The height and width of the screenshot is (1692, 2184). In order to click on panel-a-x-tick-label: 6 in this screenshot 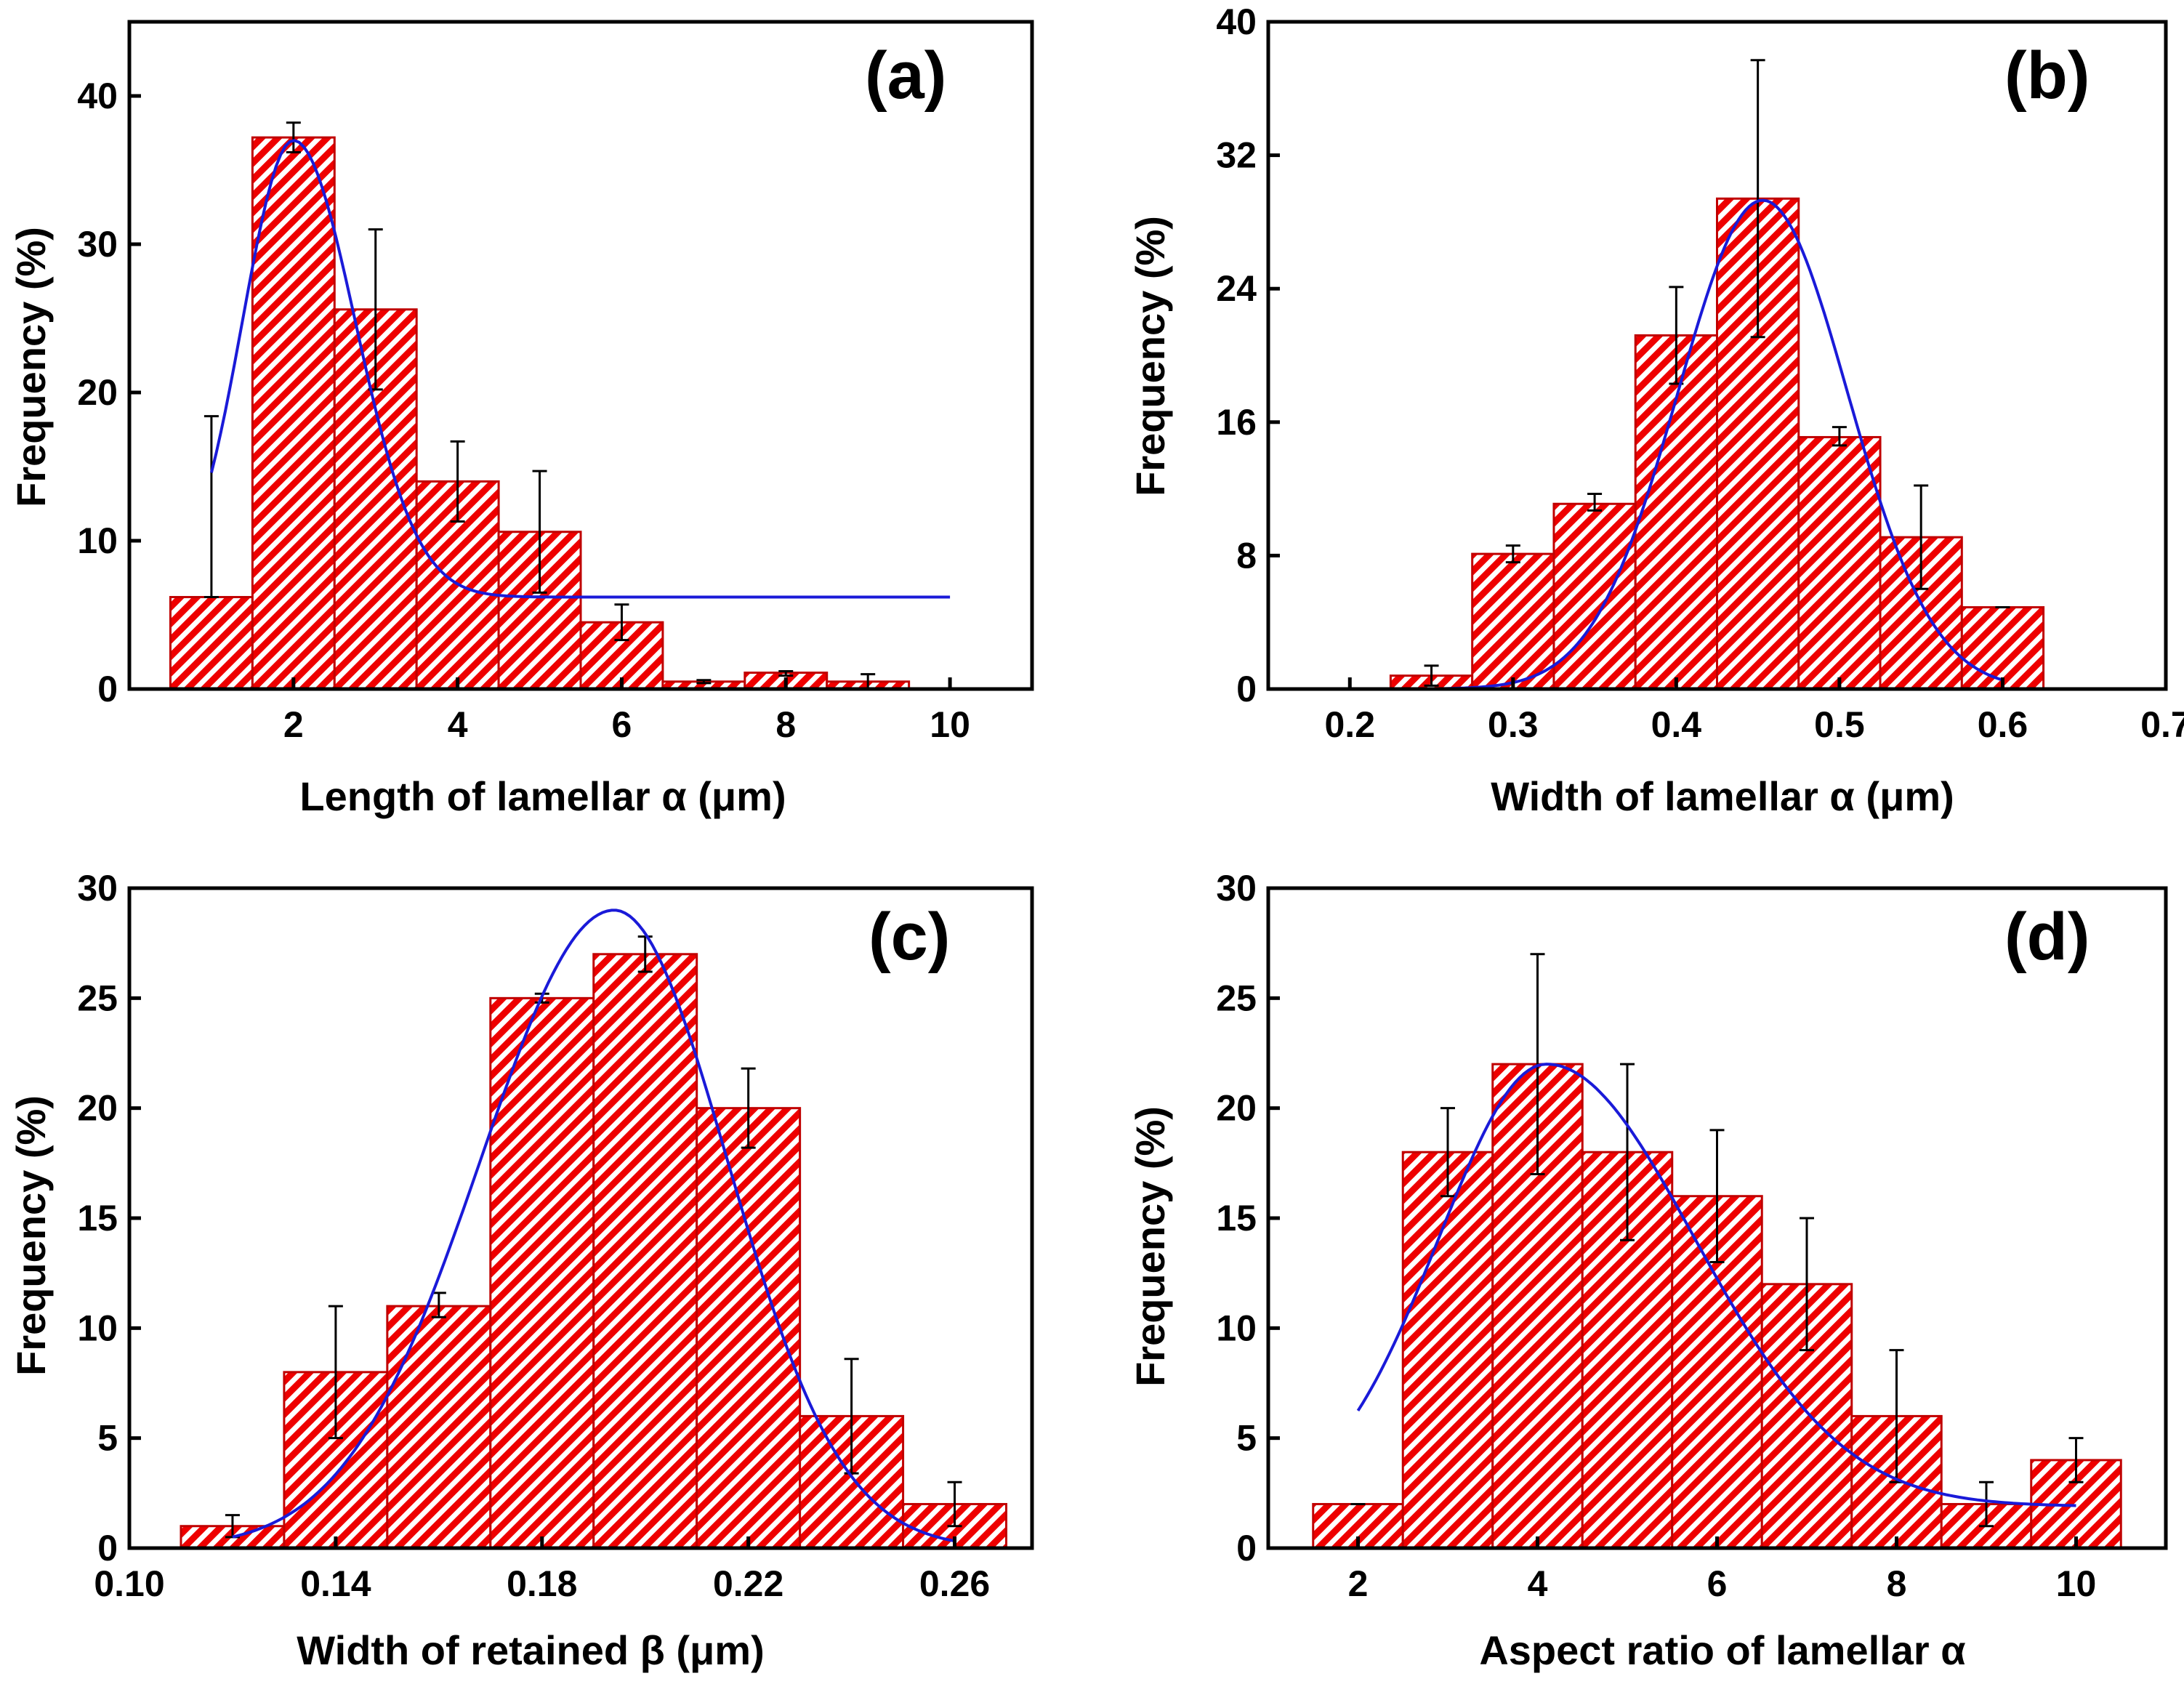, I will do `click(622, 724)`.